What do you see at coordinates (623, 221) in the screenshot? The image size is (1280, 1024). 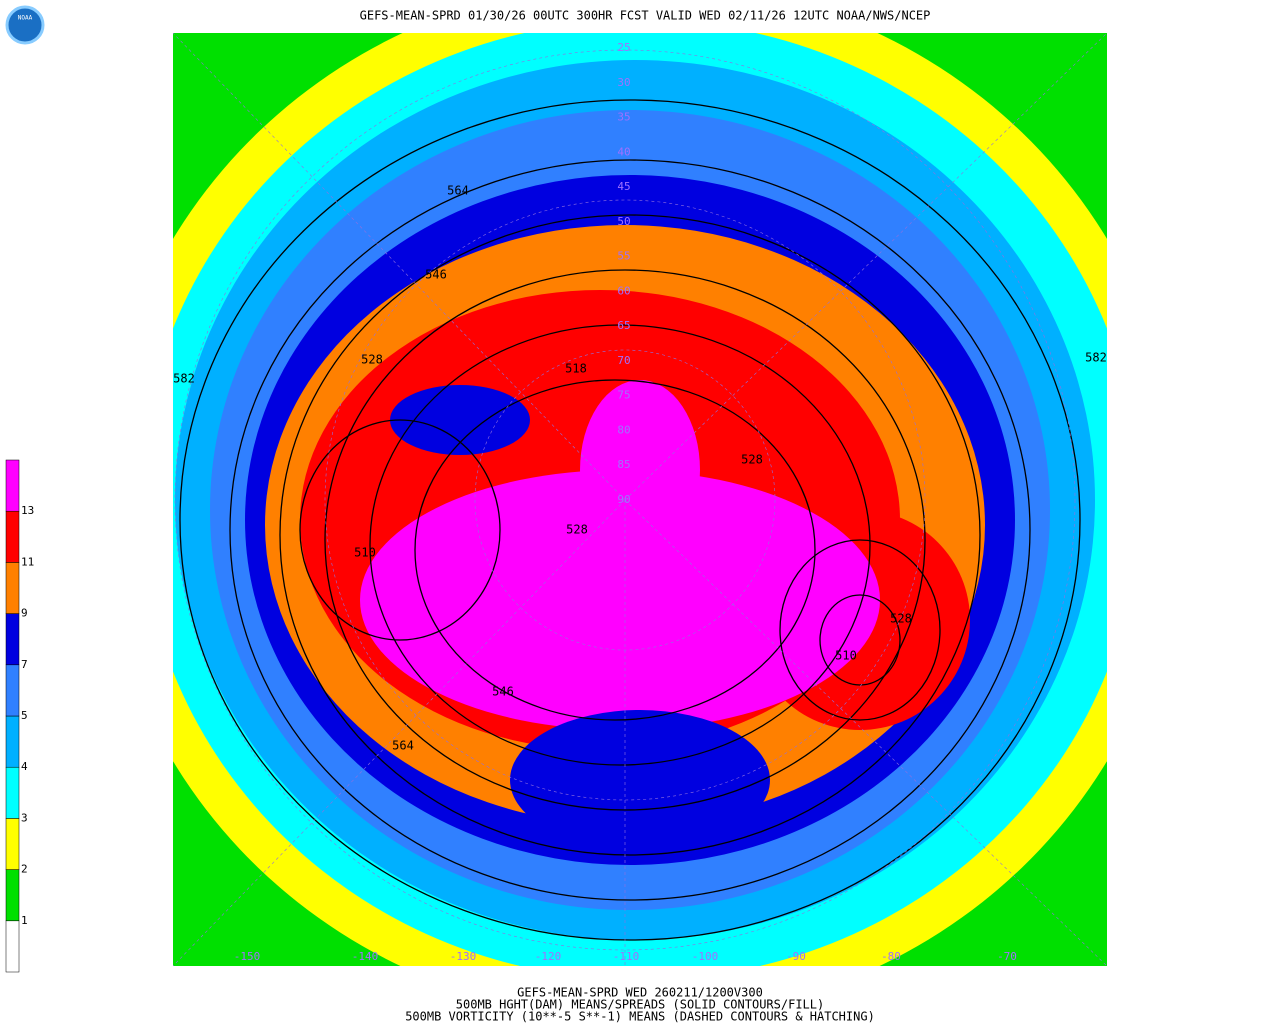 I see `latitude-label: 50` at bounding box center [623, 221].